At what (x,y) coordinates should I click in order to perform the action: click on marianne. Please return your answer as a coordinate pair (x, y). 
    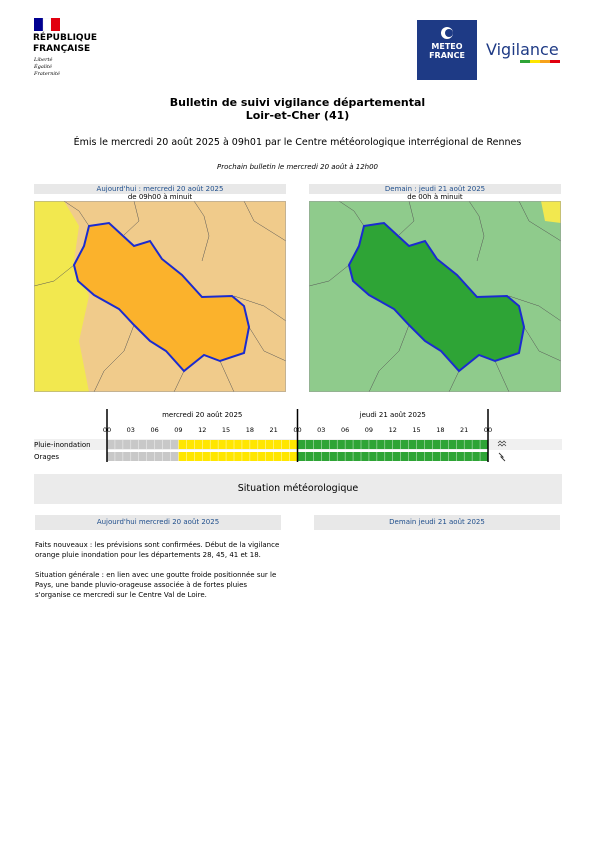
    Looking at the image, I should click on (47, 24).